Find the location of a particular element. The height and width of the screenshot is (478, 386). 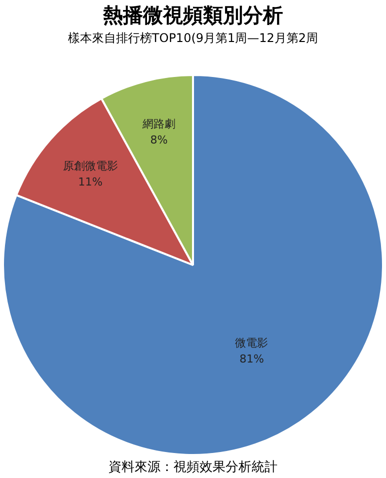

slice-label: 網路劇 is located at coordinates (158, 123).